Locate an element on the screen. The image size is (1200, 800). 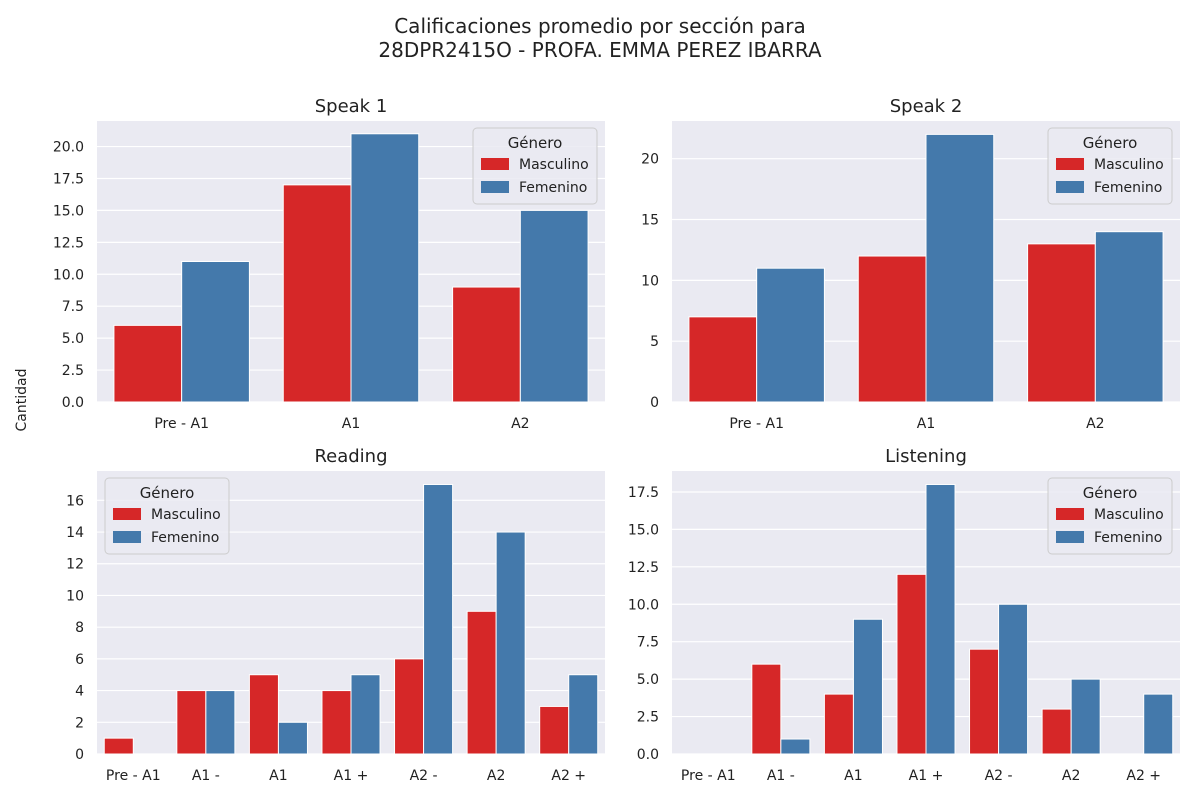
y-tick-label: 14 is located at coordinates (75, 533).